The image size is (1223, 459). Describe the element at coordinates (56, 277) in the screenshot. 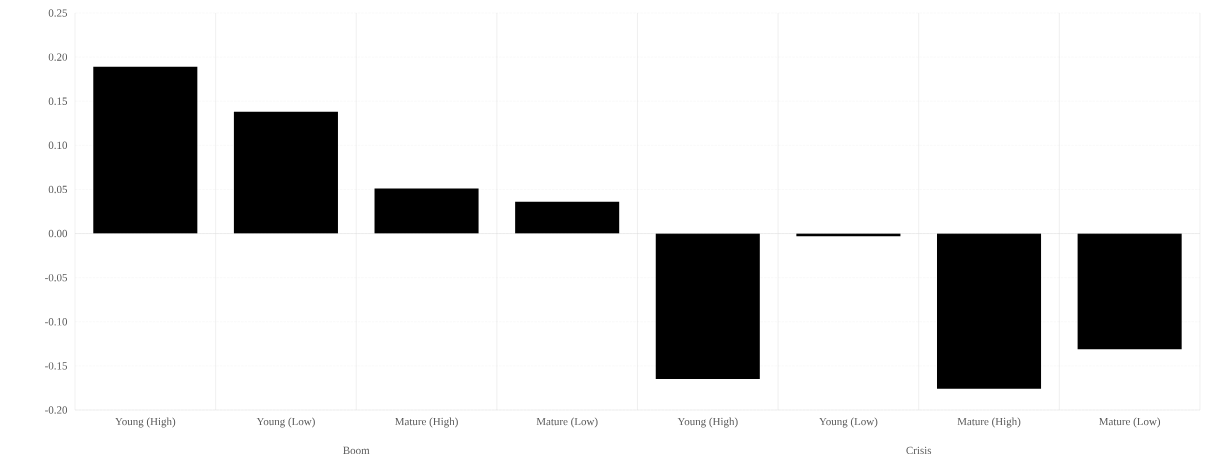

I see `y-tick-label: -0.05` at that location.